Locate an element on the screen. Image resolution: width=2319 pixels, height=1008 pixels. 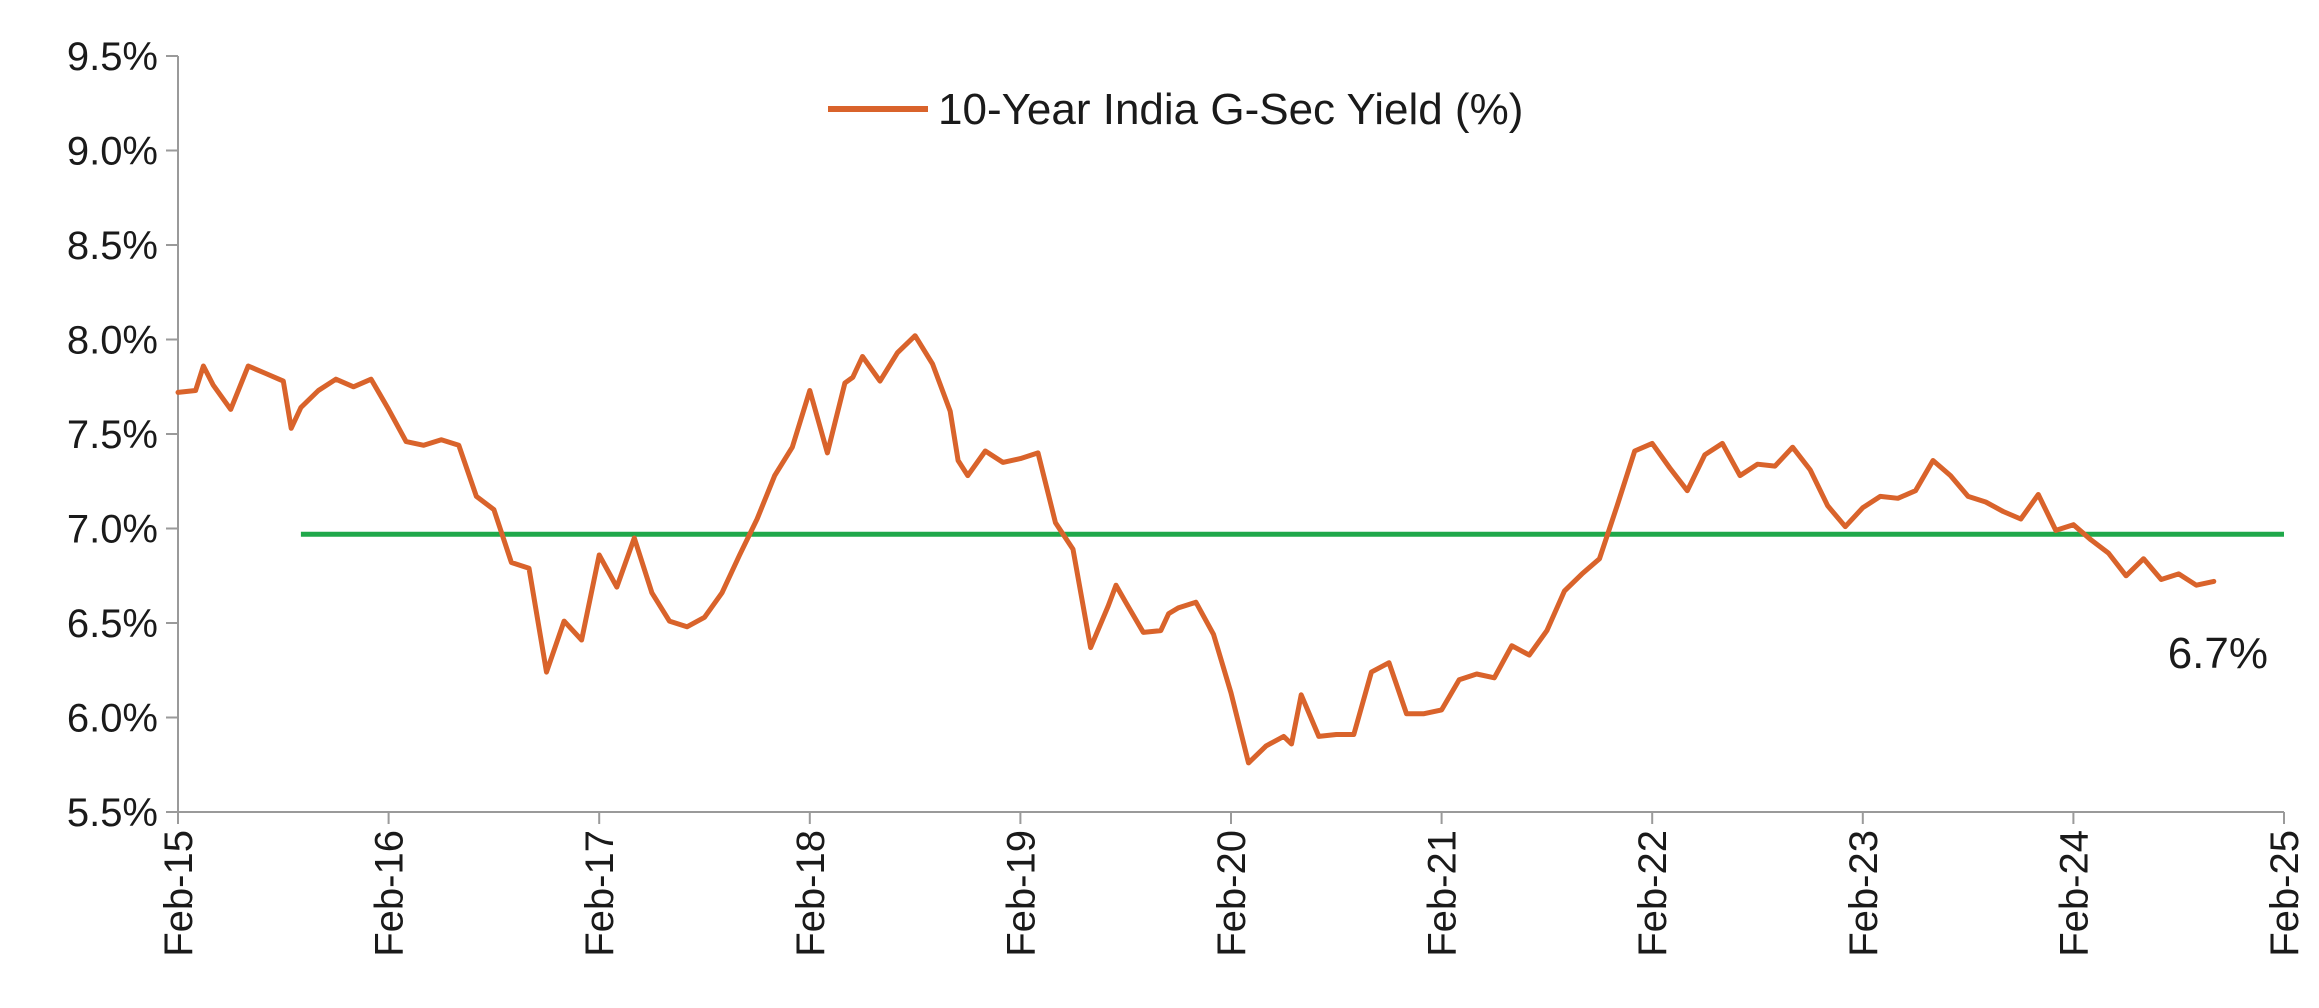
last-value-label: 6.7% is located at coordinates (2218, 653).